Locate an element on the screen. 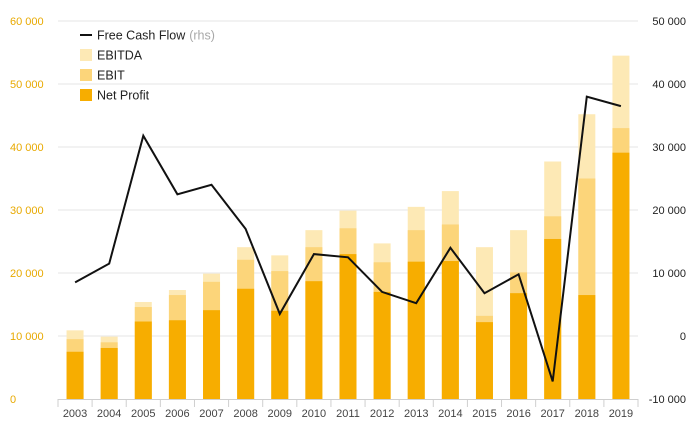  x-tick-label: 2012 is located at coordinates (382, 414).